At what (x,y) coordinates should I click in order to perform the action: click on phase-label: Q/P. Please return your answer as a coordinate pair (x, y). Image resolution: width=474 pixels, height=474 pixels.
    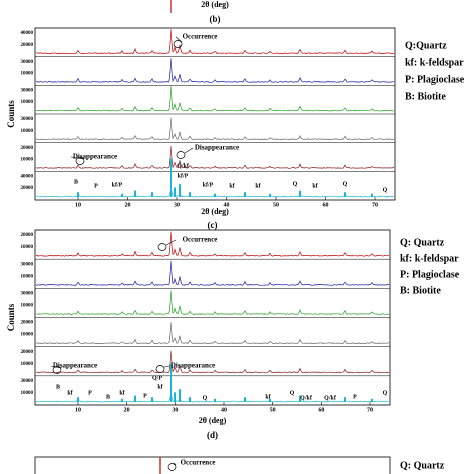
    Looking at the image, I should click on (157, 378).